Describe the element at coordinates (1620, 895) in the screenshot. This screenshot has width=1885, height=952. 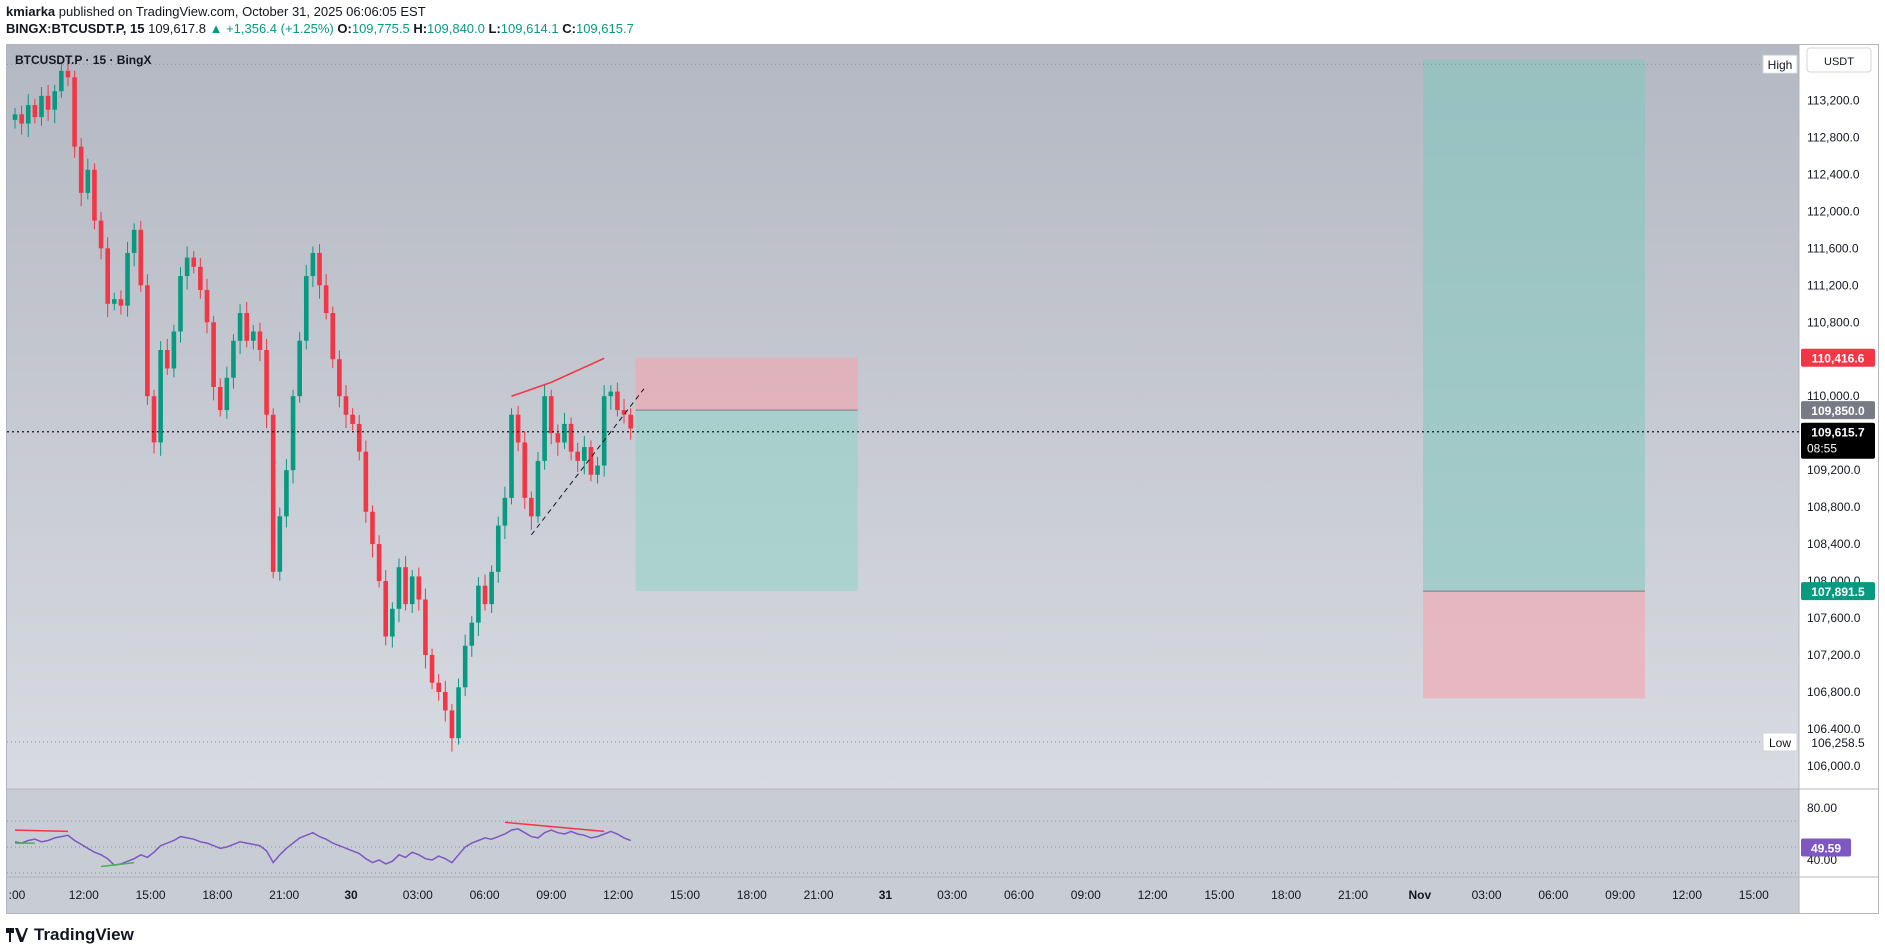
I see `time-axis-tick-24: 09:00` at that location.